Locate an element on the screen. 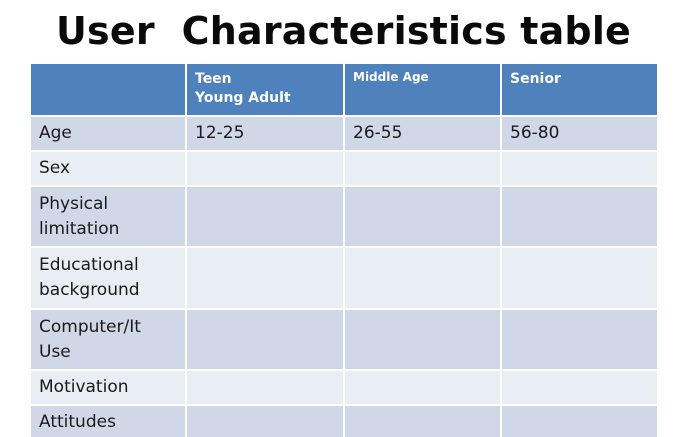  row-label-line: Attitudes is located at coordinates (77, 422).